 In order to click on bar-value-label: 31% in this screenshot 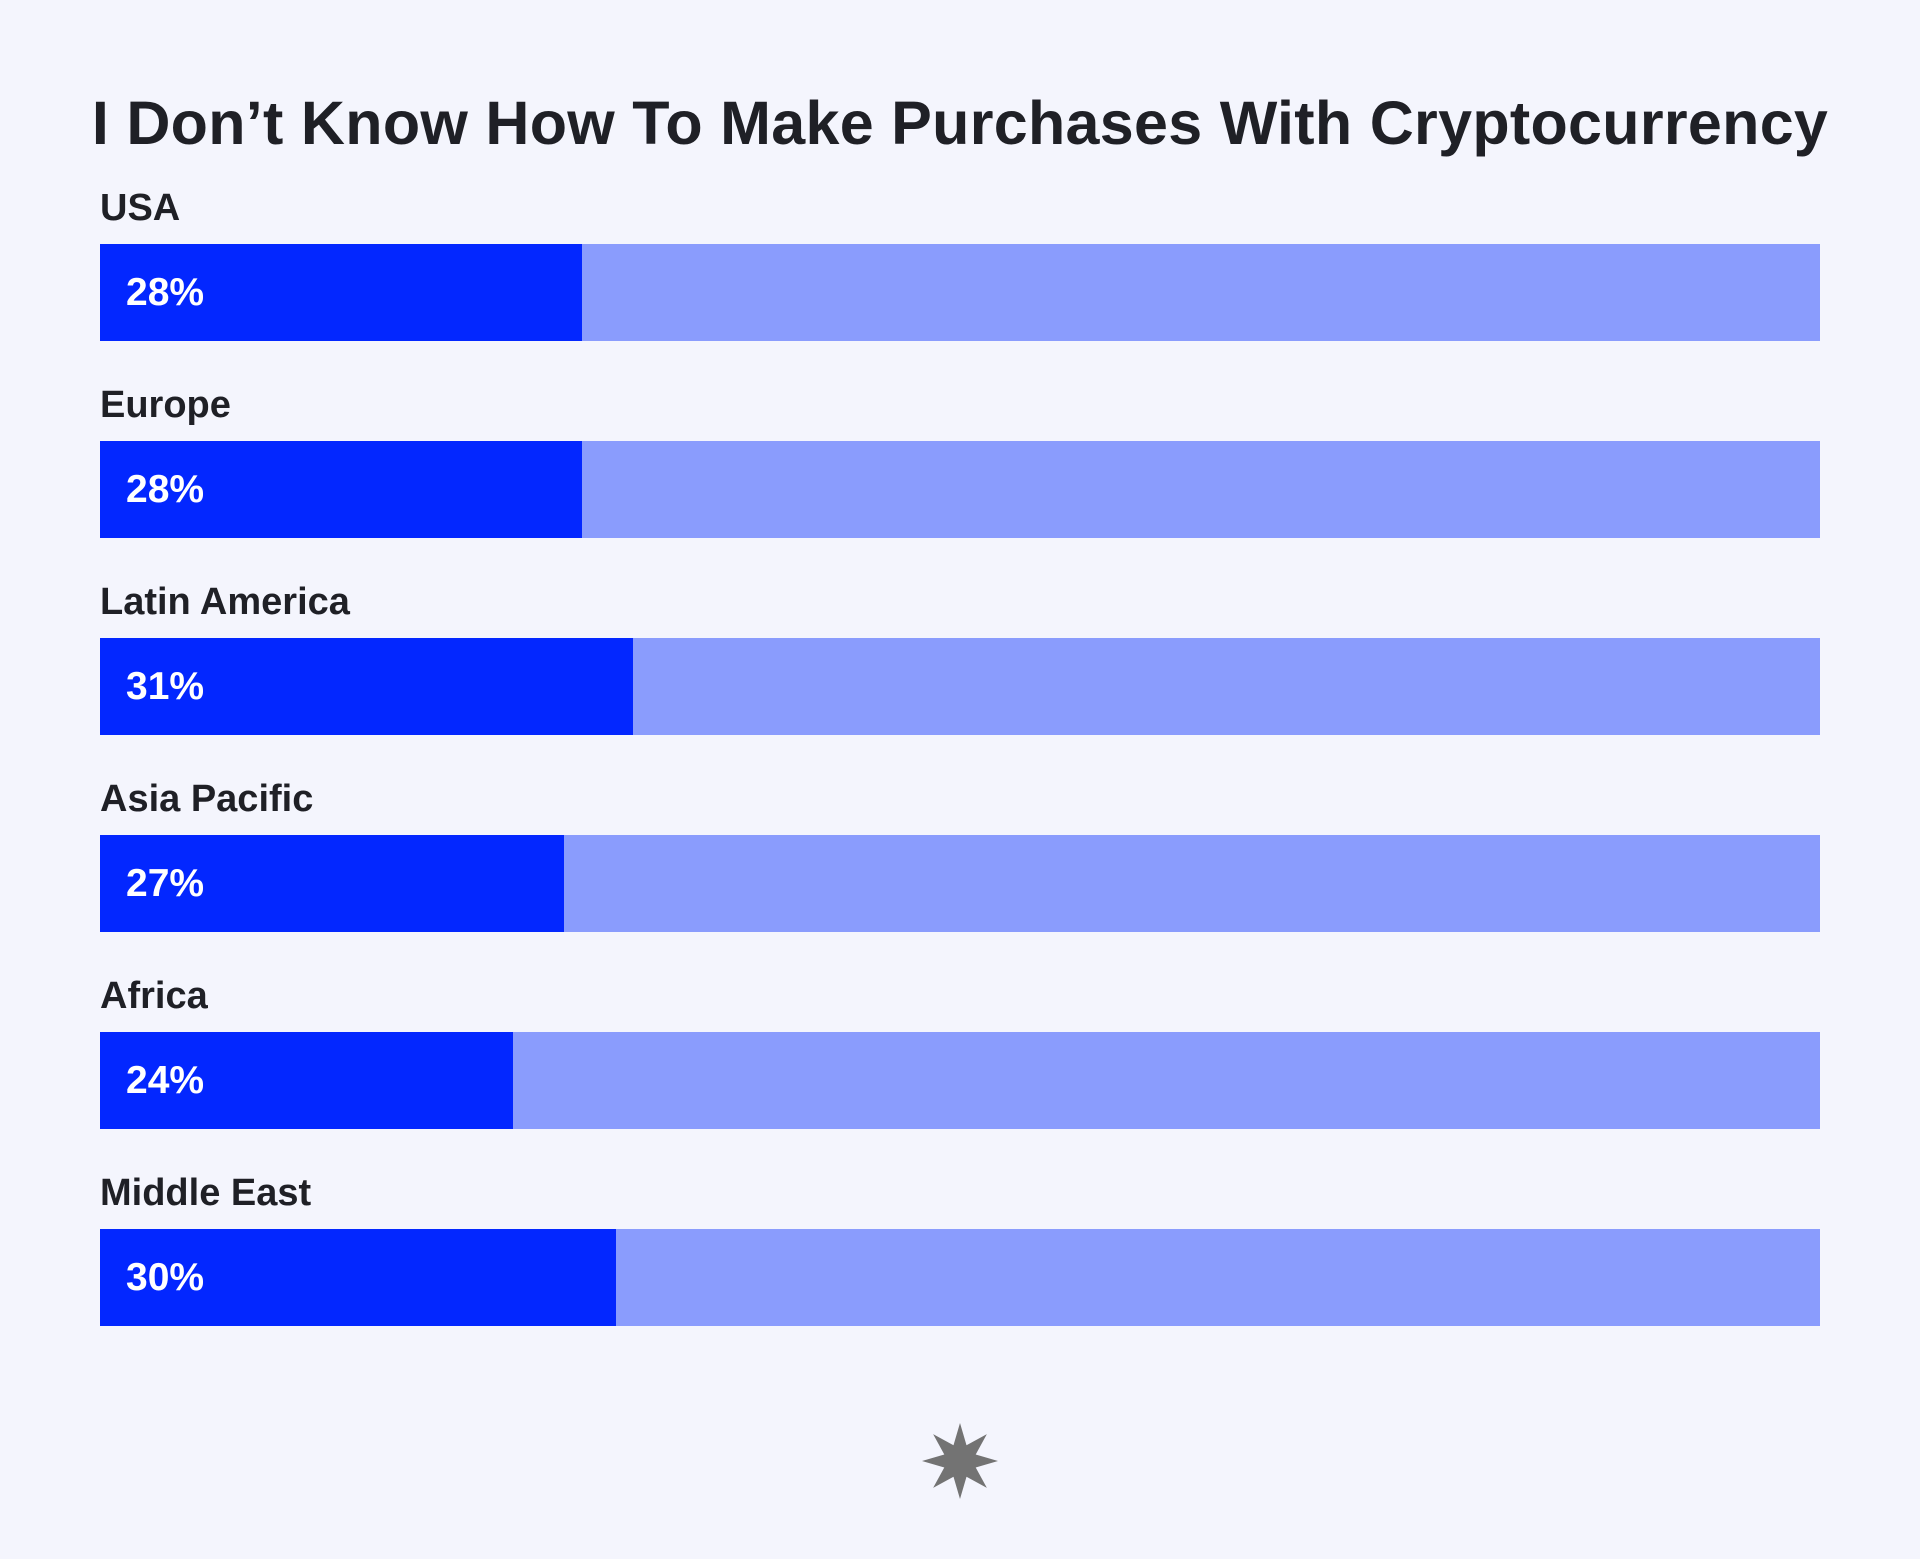, I will do `click(165, 686)`.